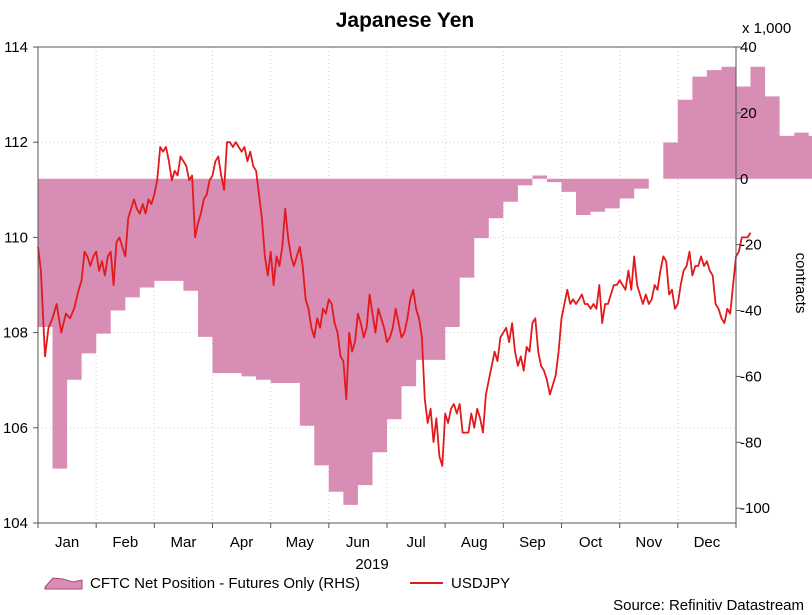  I want to click on x-tick-label: Feb, so click(125, 542).